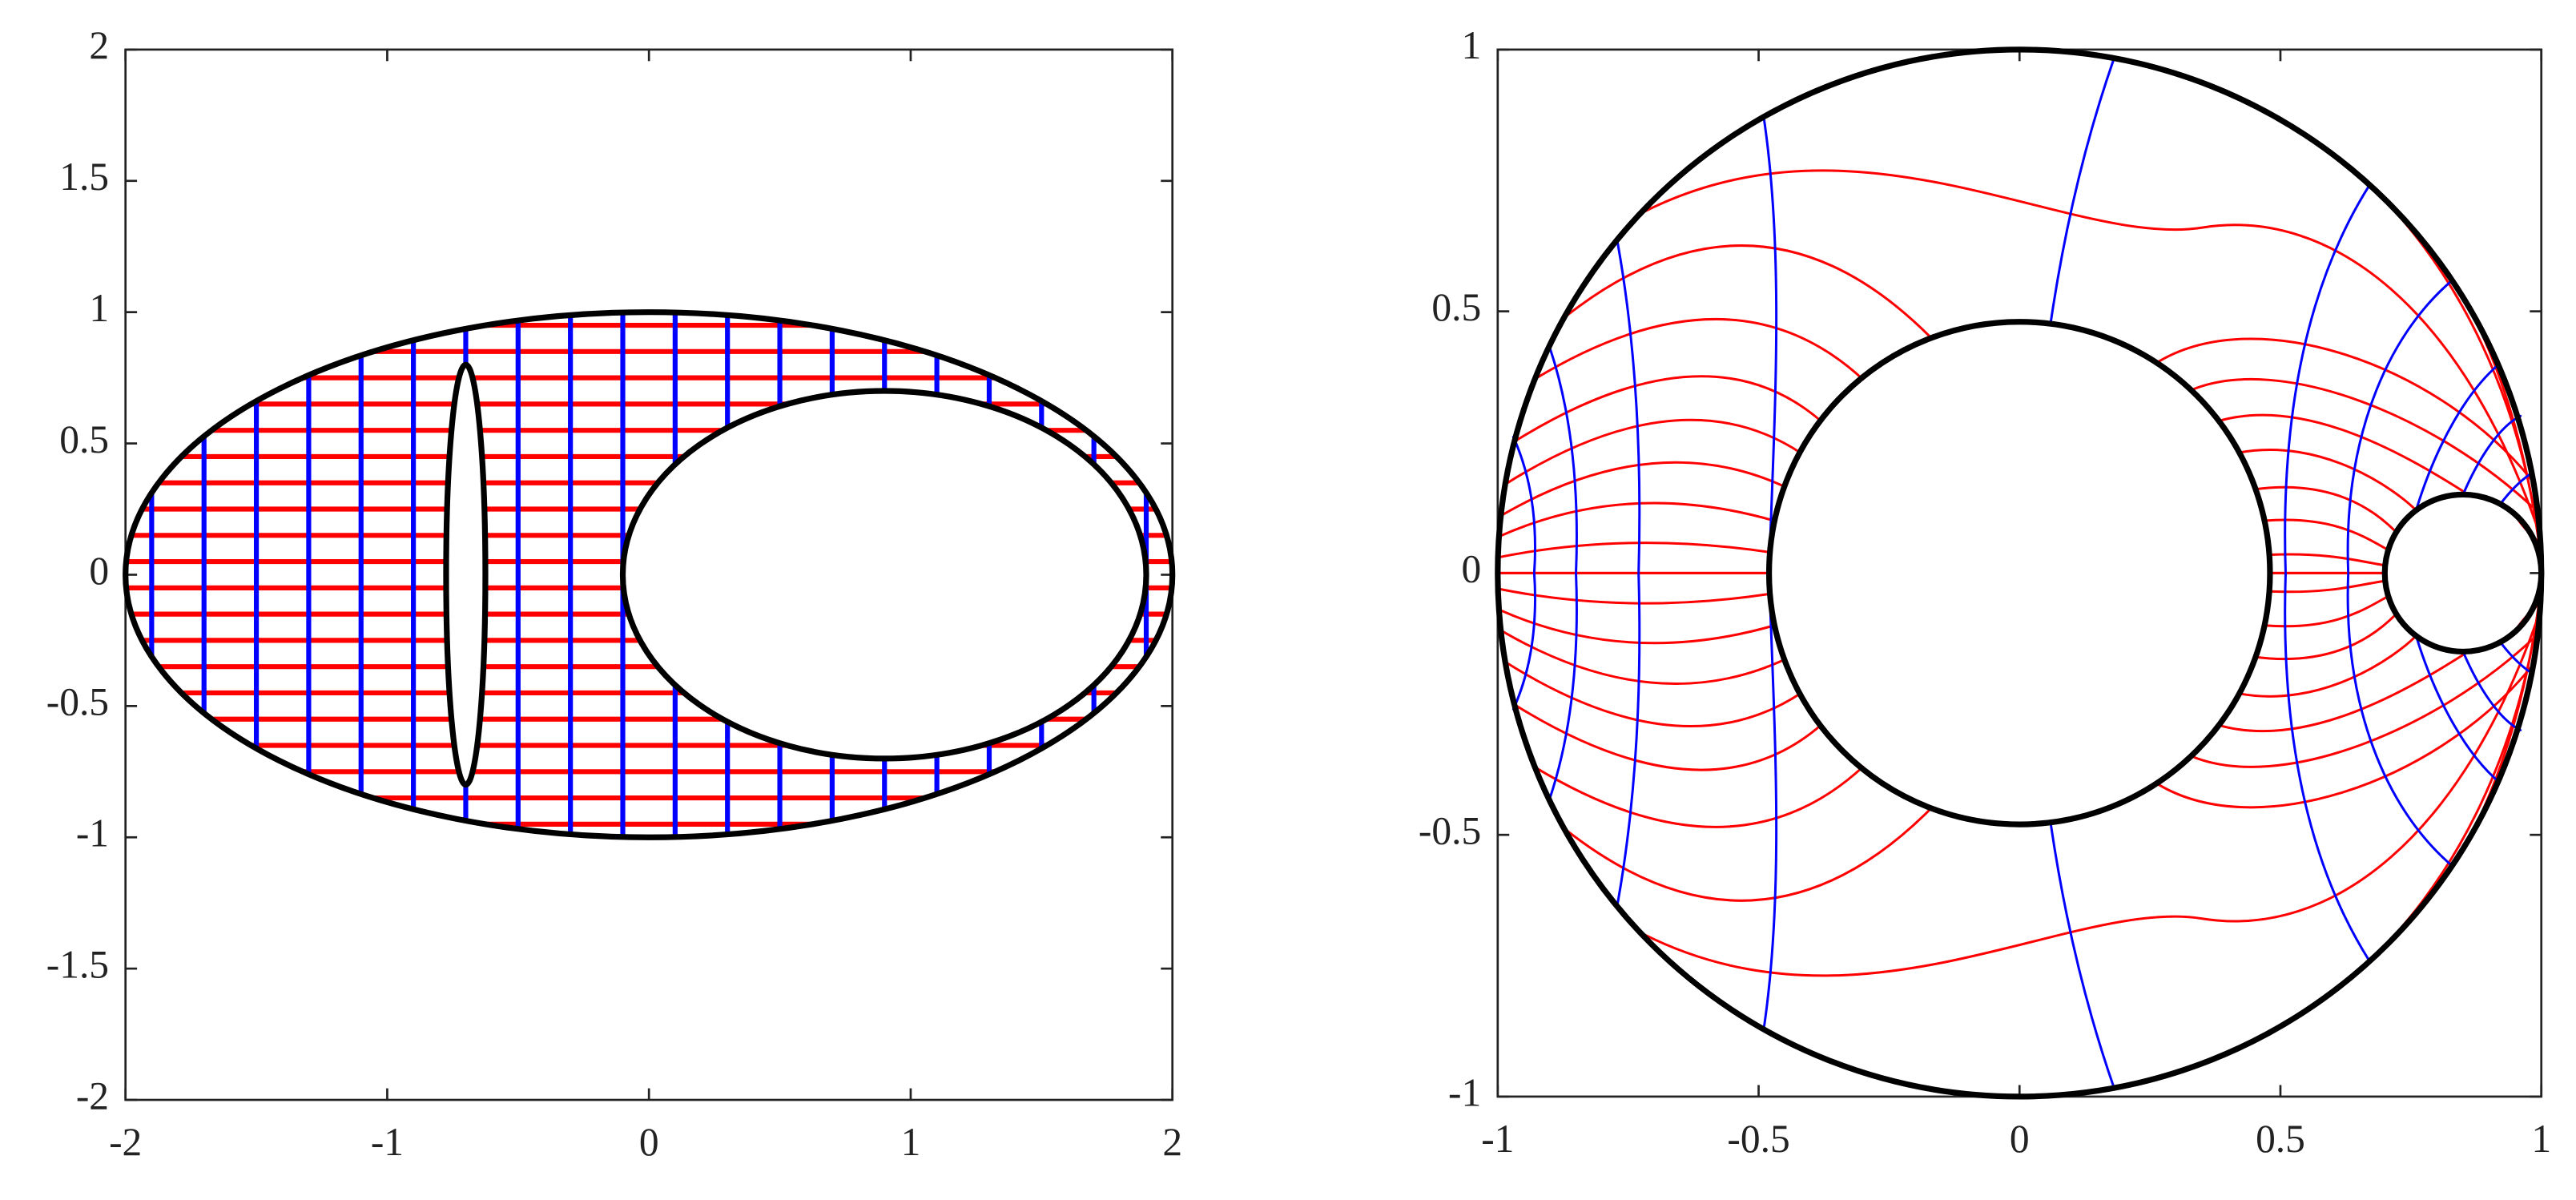 The image size is (2576, 1200). Describe the element at coordinates (93, 1095) in the screenshot. I see `y-tick-label: -2` at that location.